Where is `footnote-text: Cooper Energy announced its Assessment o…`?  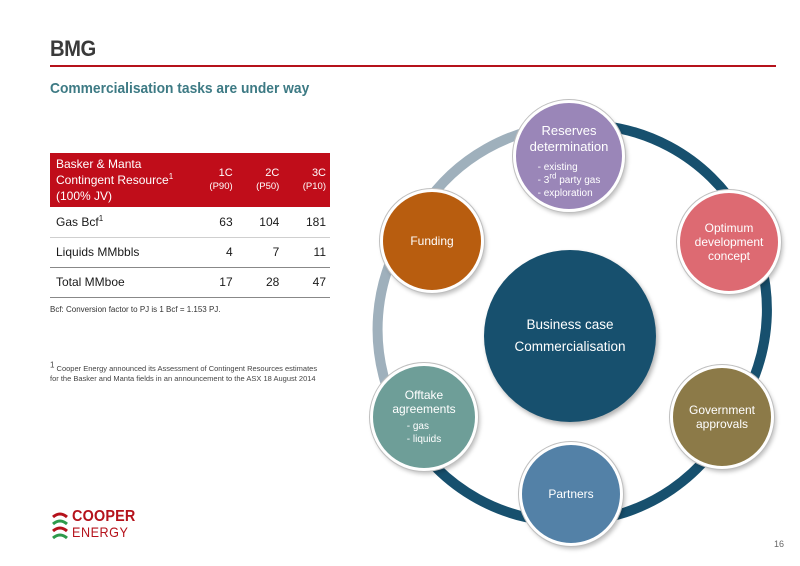 footnote-text: Cooper Energy announced its Assessment o… is located at coordinates (184, 373).